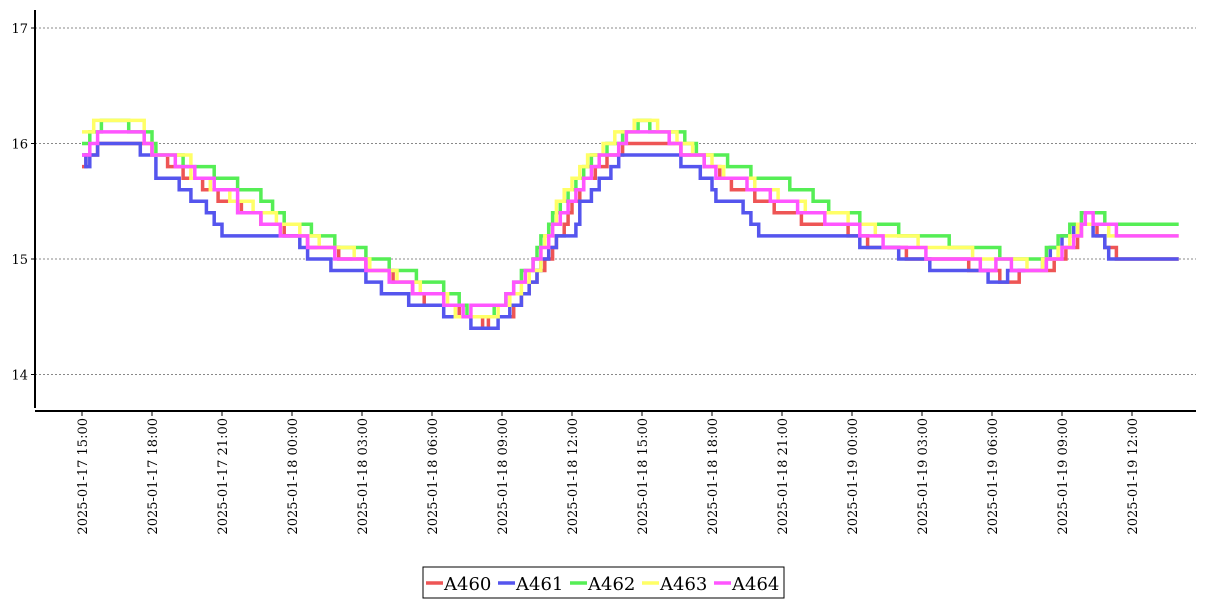 The image size is (1207, 600). I want to click on legend-label: A461, so click(539, 584).